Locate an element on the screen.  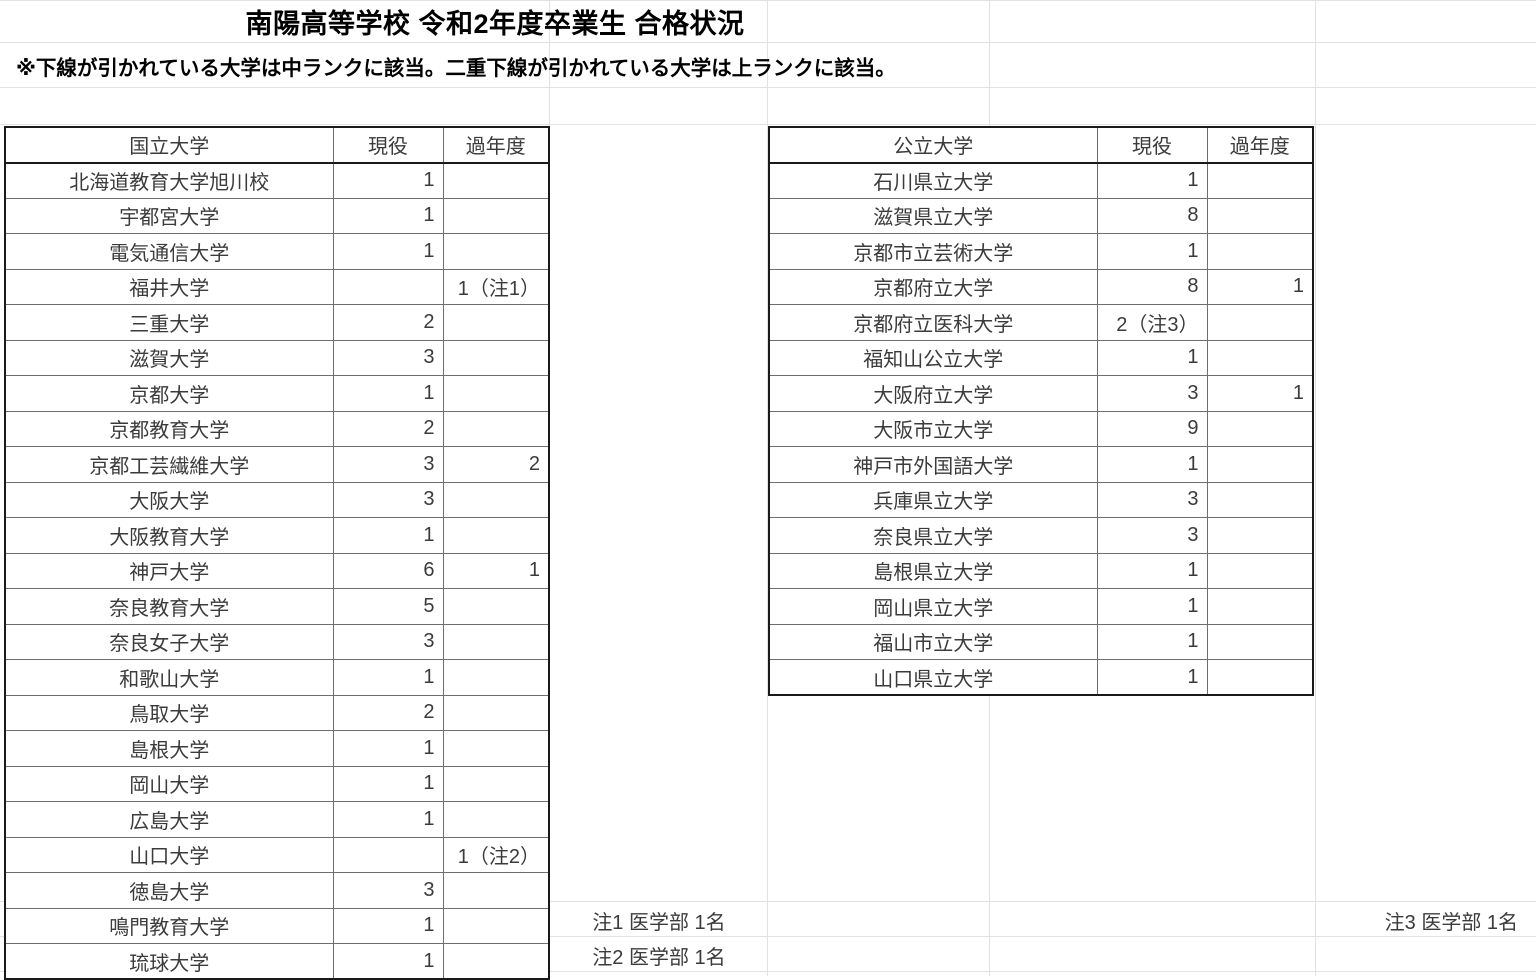
table-row: 琉球大学 1 is located at coordinates (277, 961).